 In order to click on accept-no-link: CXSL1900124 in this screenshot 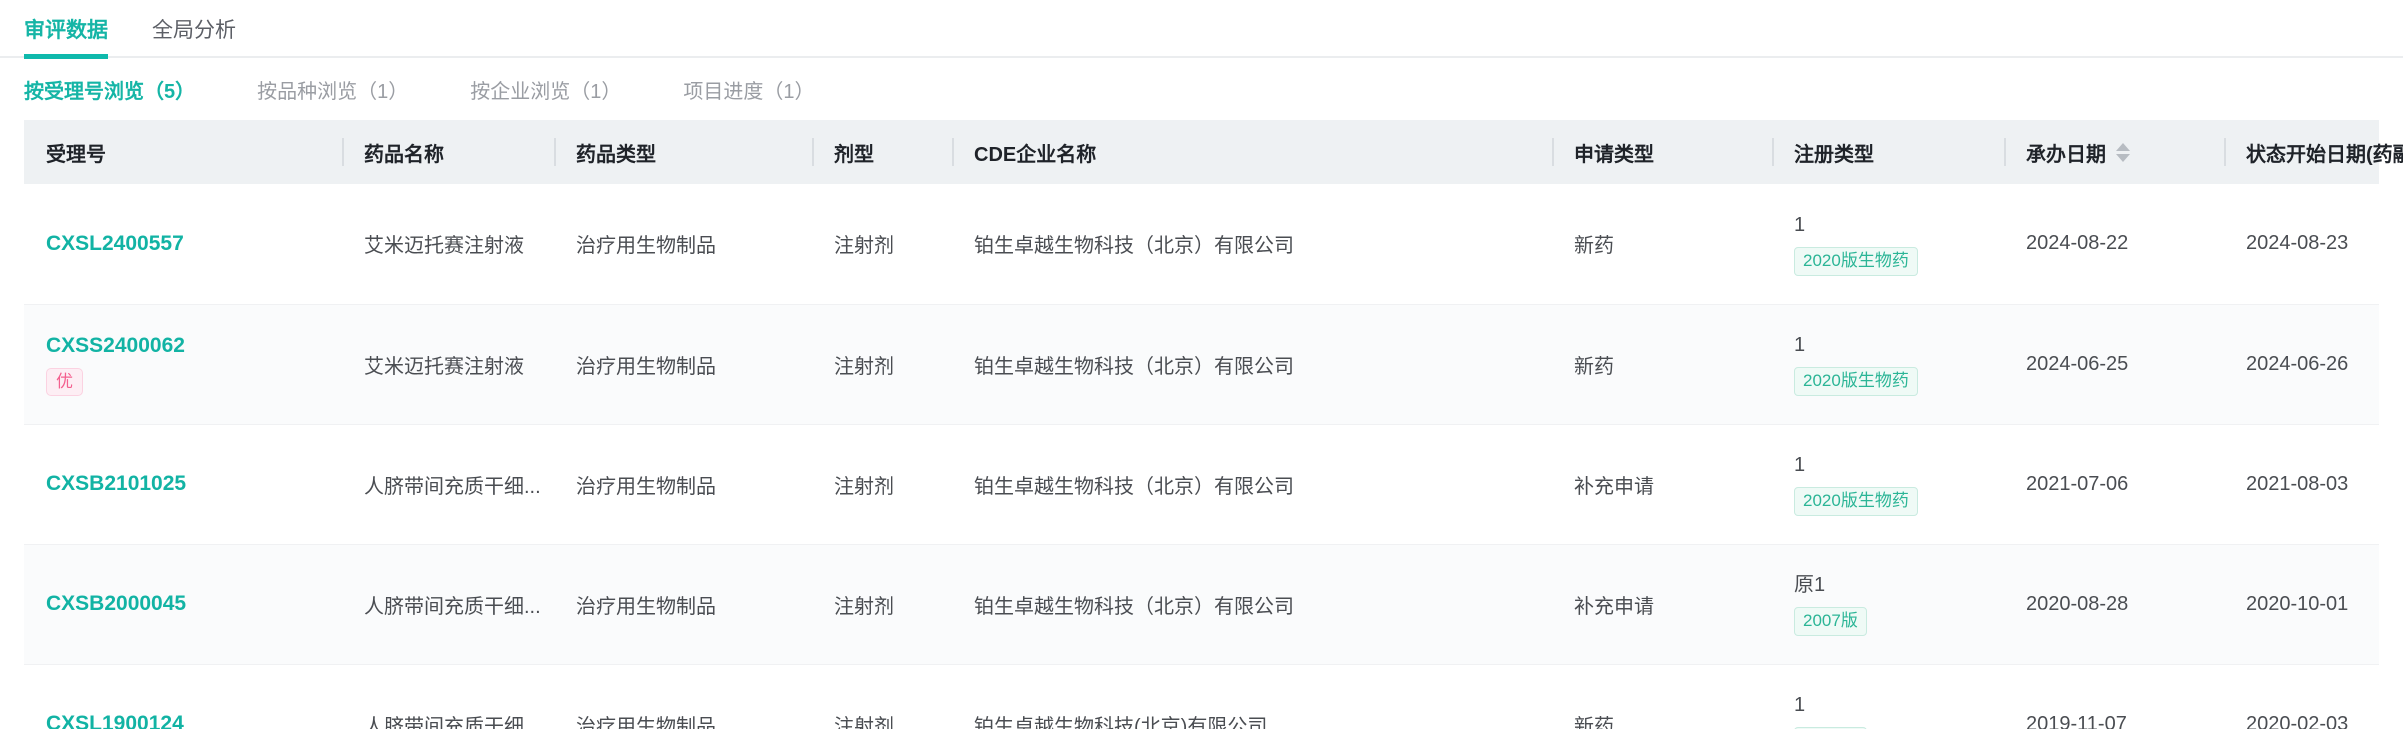, I will do `click(115, 720)`.